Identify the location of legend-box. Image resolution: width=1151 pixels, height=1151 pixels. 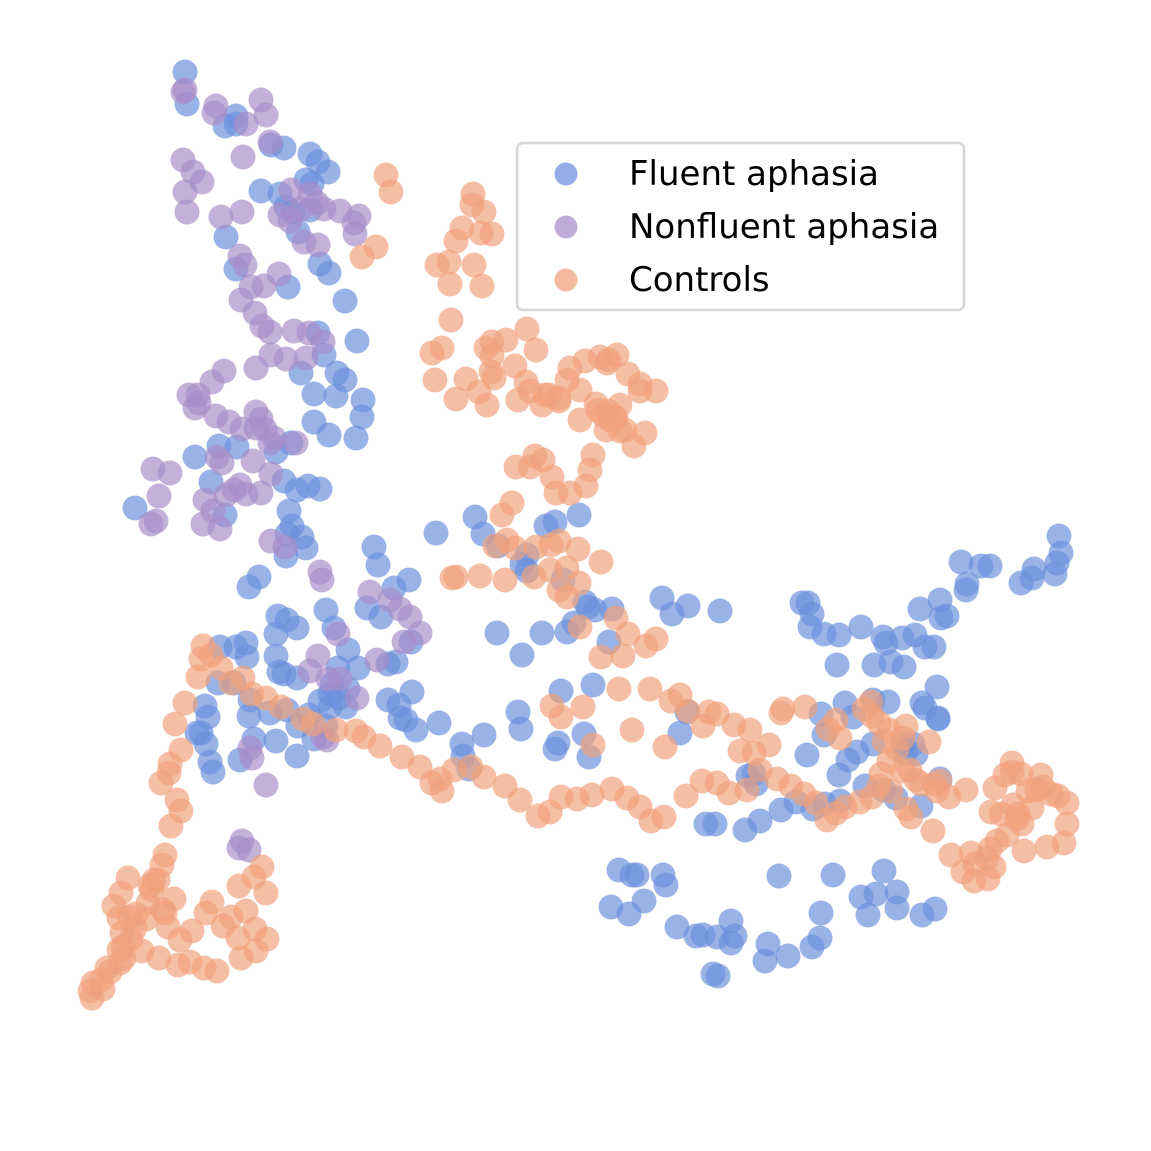
(740, 226).